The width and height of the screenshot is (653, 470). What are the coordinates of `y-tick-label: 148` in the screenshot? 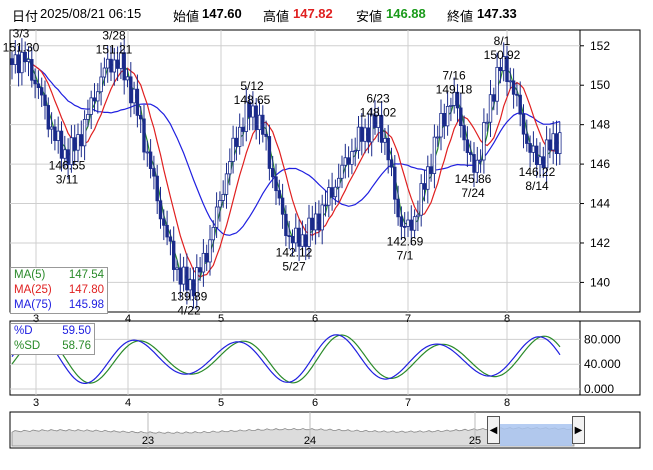 It's located at (600, 125).